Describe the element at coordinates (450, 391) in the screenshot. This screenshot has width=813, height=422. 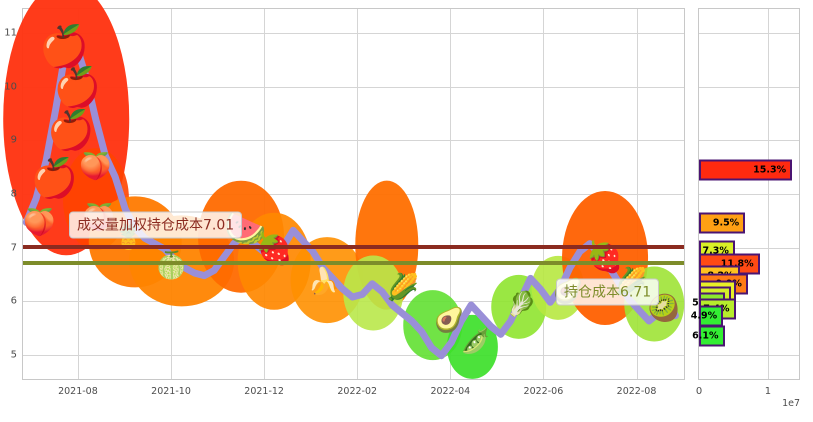
I see `x-axis-tick-label: 2022-04` at that location.